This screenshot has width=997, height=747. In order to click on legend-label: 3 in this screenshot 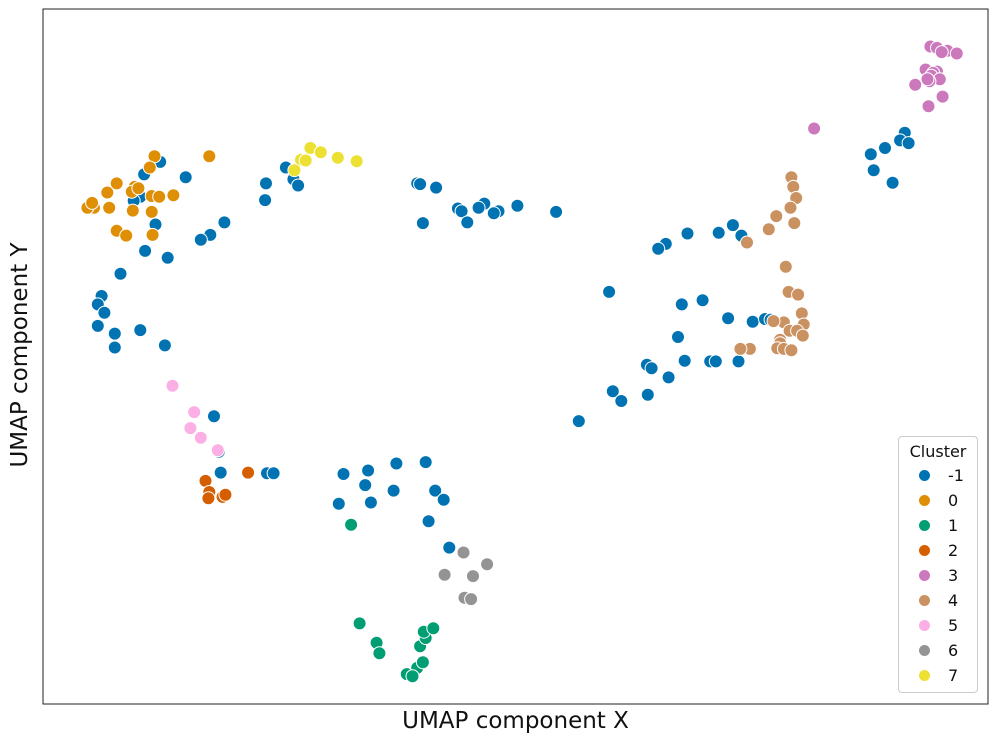, I will do `click(953, 575)`.